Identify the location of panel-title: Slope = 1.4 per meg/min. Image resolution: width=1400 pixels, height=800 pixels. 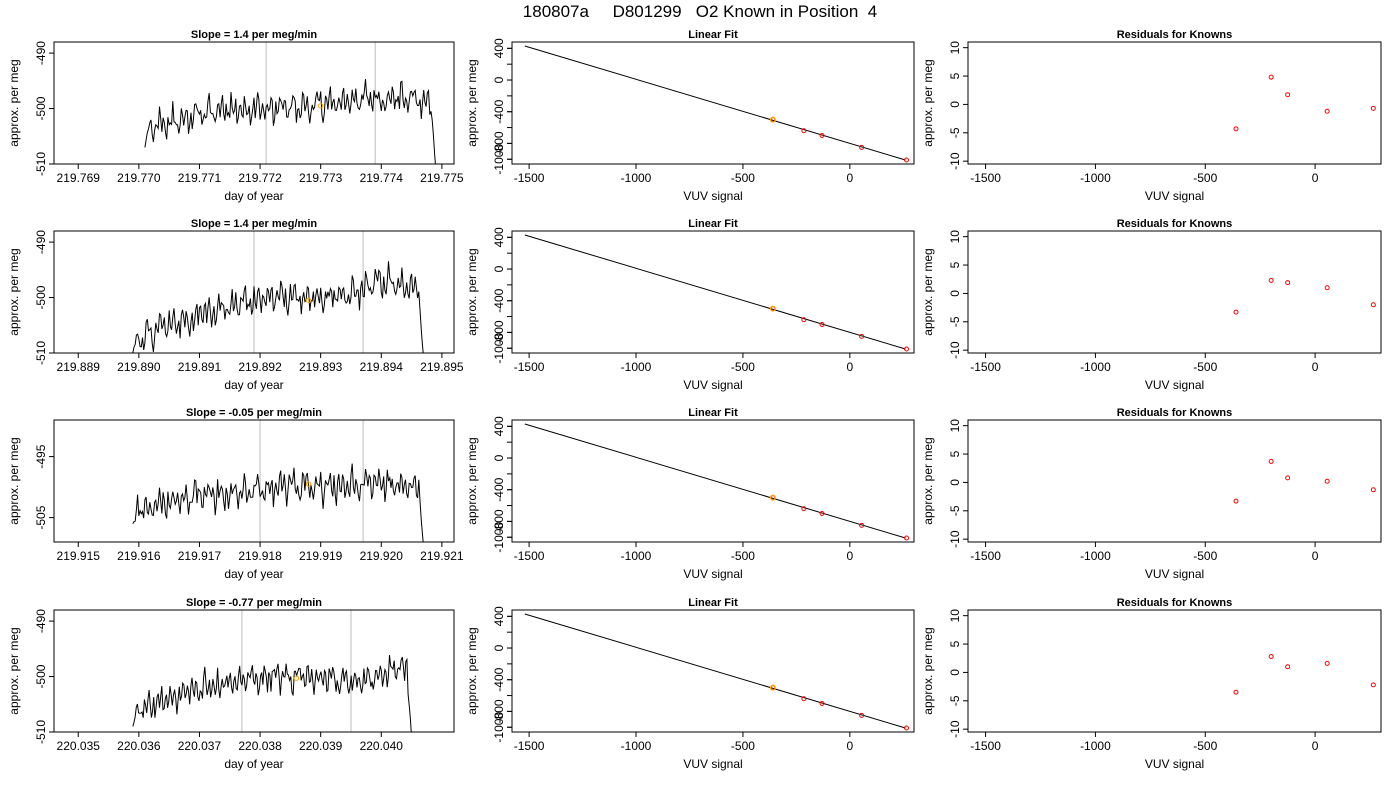
(254, 224).